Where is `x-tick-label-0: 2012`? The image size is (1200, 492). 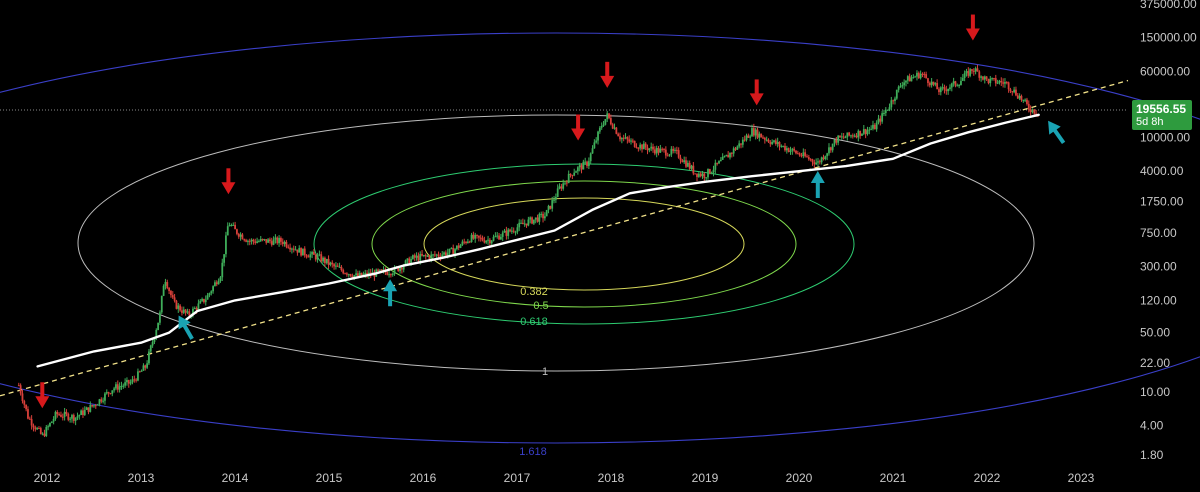
x-tick-label-0: 2012 is located at coordinates (47, 478).